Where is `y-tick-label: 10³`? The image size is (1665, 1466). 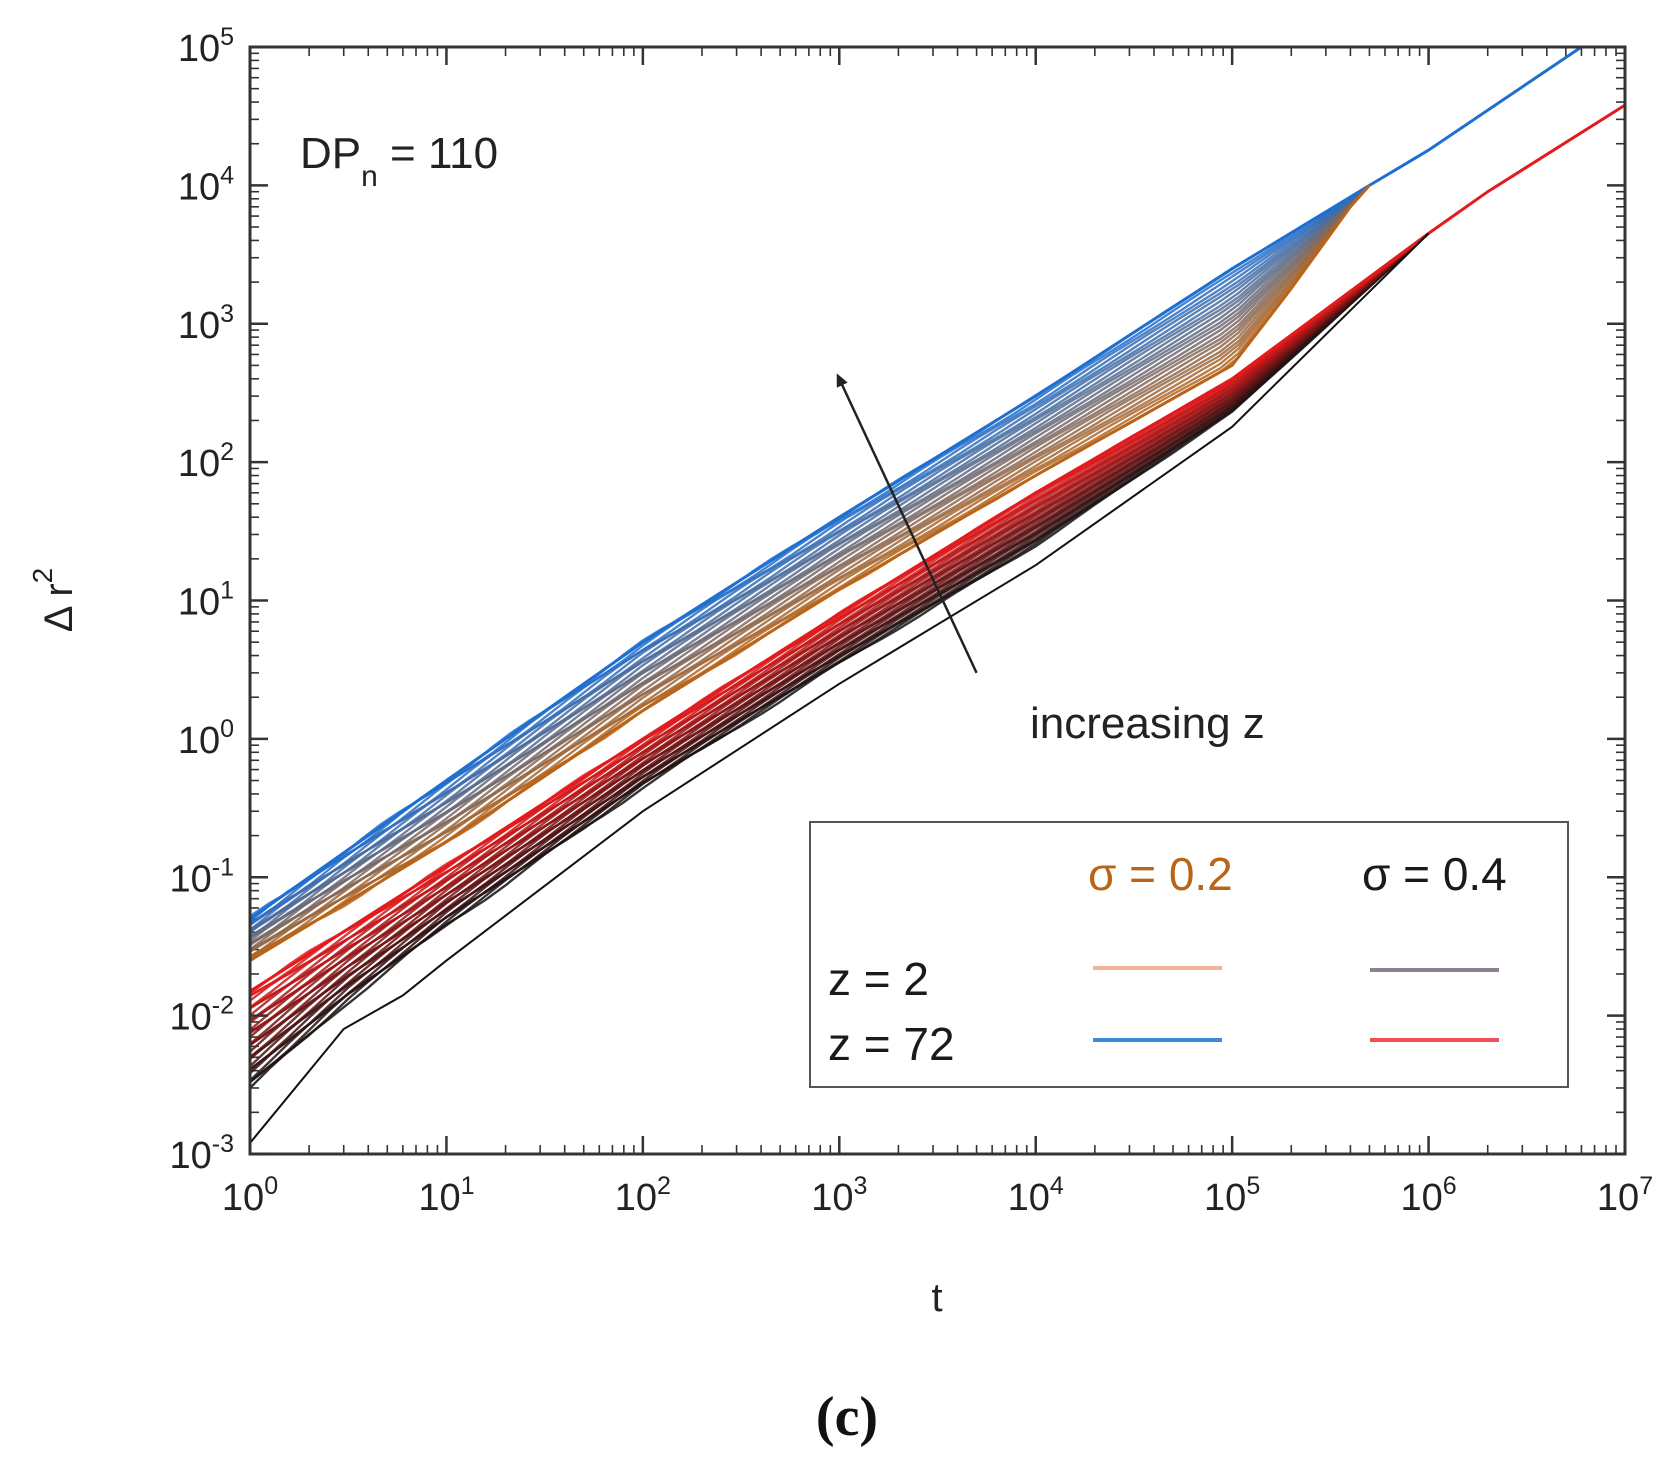
y-tick-label: 10³ is located at coordinates (206, 323).